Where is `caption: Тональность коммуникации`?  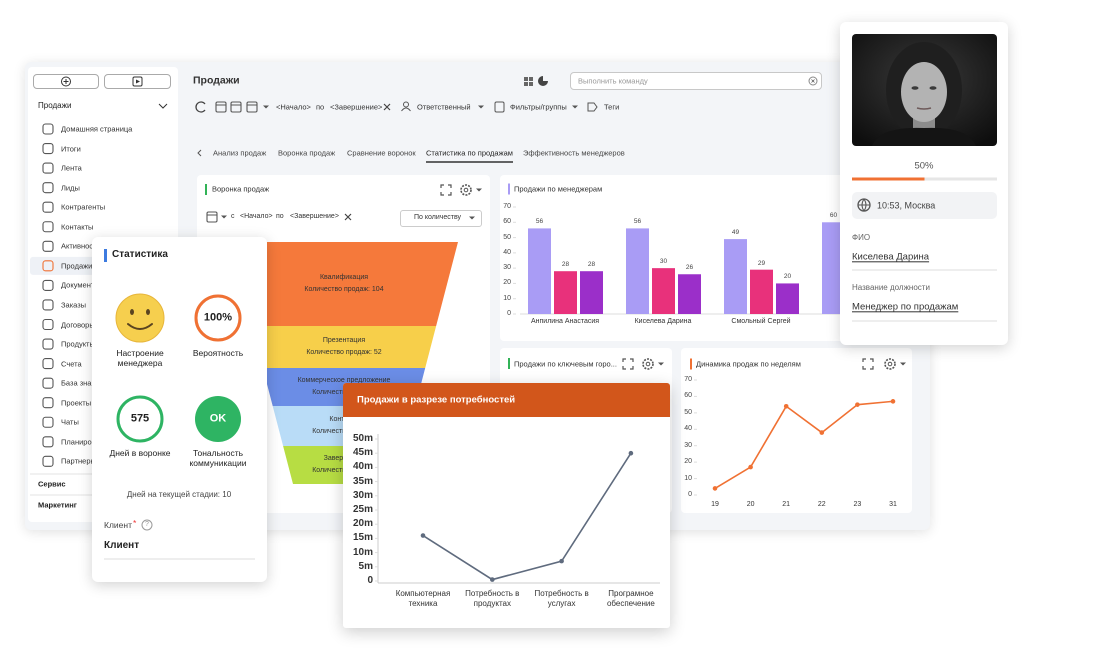
caption: Тональность коммуникации is located at coordinates (218, 458).